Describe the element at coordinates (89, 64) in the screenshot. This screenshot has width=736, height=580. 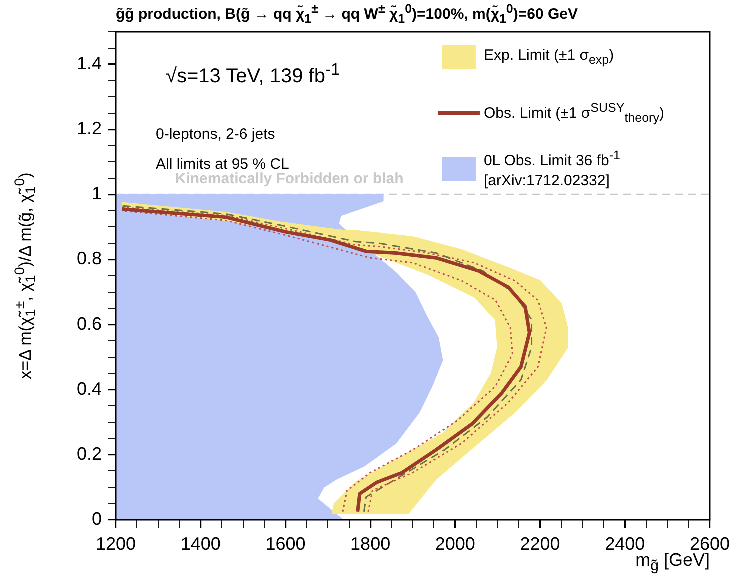
I see `y-tick-label: 1.4` at that location.